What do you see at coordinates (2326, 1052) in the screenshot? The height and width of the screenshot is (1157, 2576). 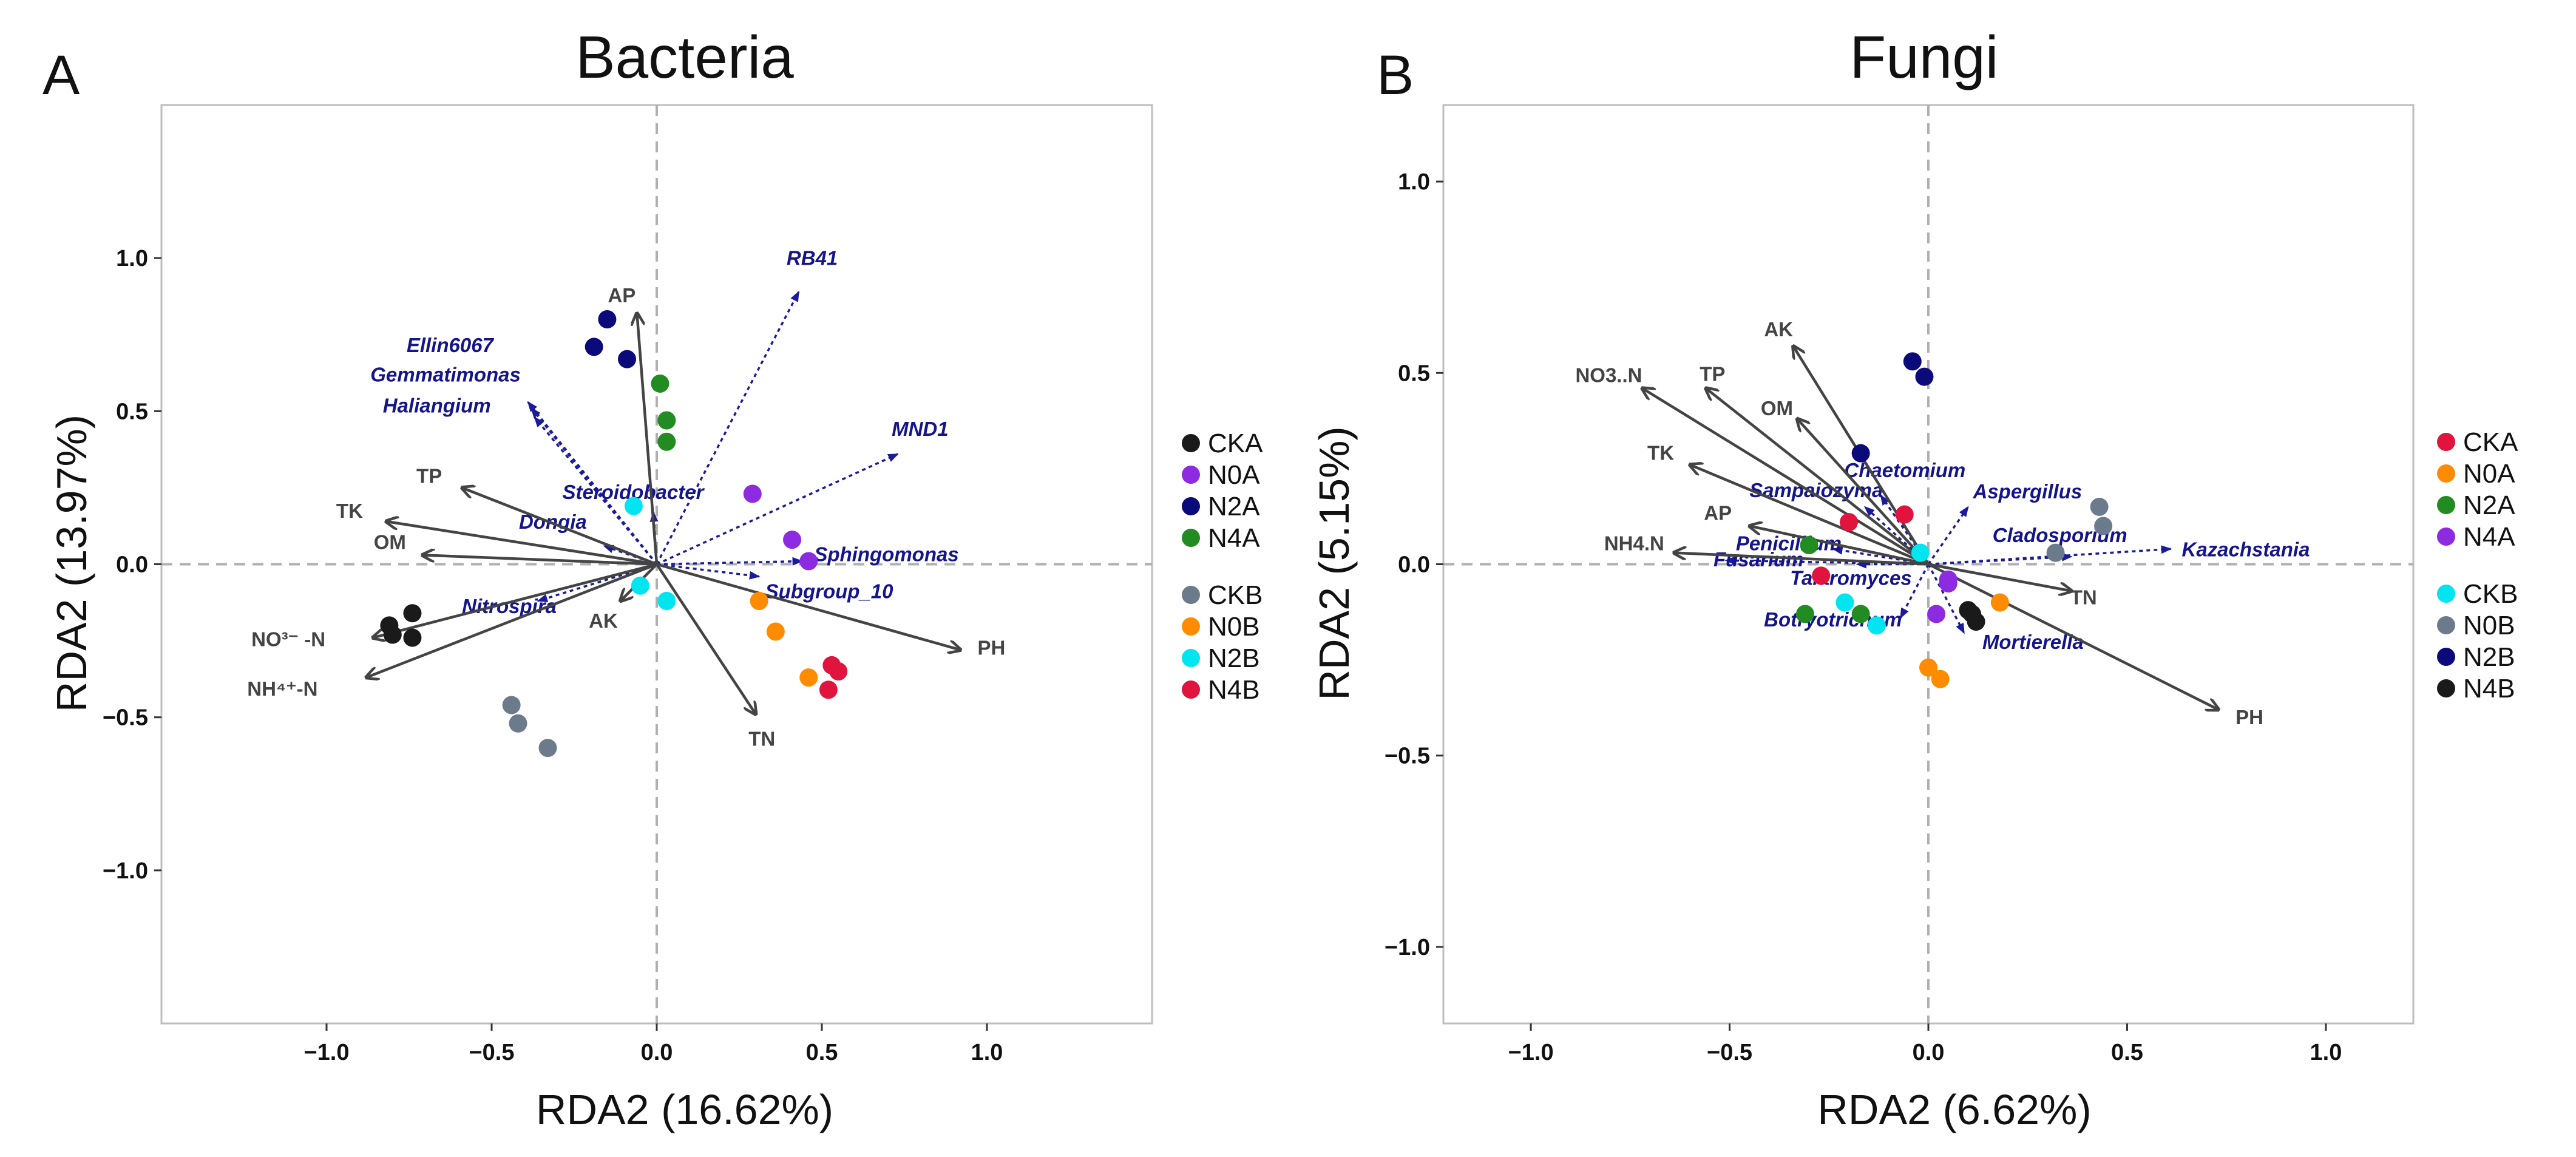 I see `x-tick-label: 1.0` at bounding box center [2326, 1052].